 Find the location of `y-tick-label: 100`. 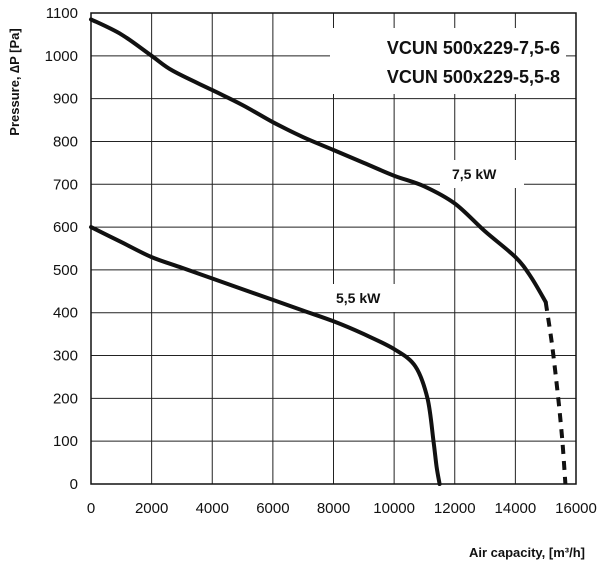

y-tick-label: 100 is located at coordinates (65, 441).